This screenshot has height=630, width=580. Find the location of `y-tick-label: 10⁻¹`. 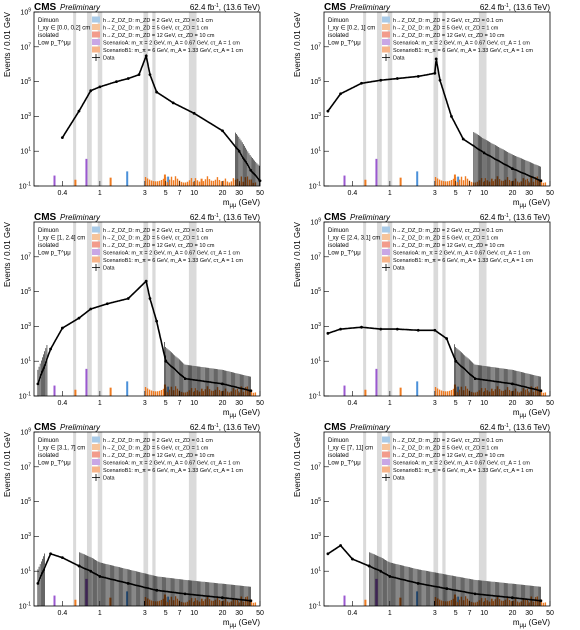

y-tick-label: 10⁻¹ is located at coordinates (25, 606).